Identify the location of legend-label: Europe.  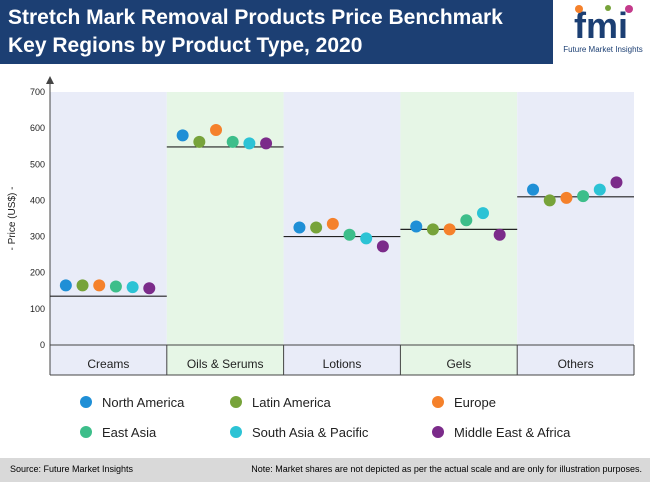
(475, 402).